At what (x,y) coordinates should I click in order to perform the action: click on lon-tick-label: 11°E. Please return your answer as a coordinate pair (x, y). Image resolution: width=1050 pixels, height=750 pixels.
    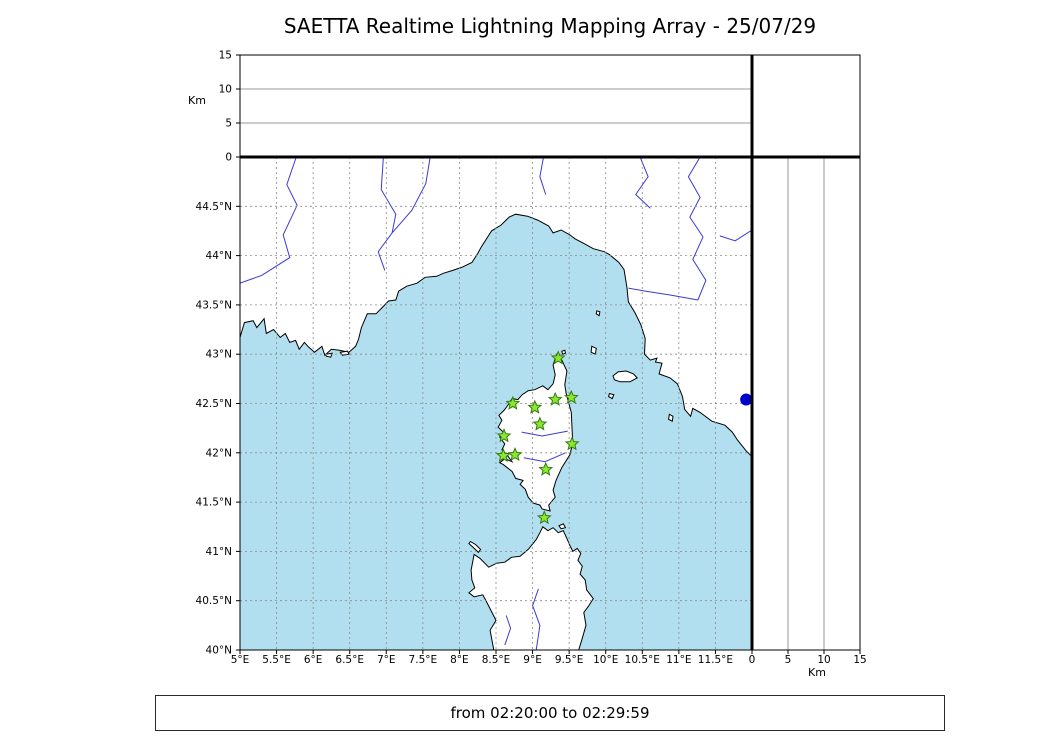
    Looking at the image, I should click on (678, 660).